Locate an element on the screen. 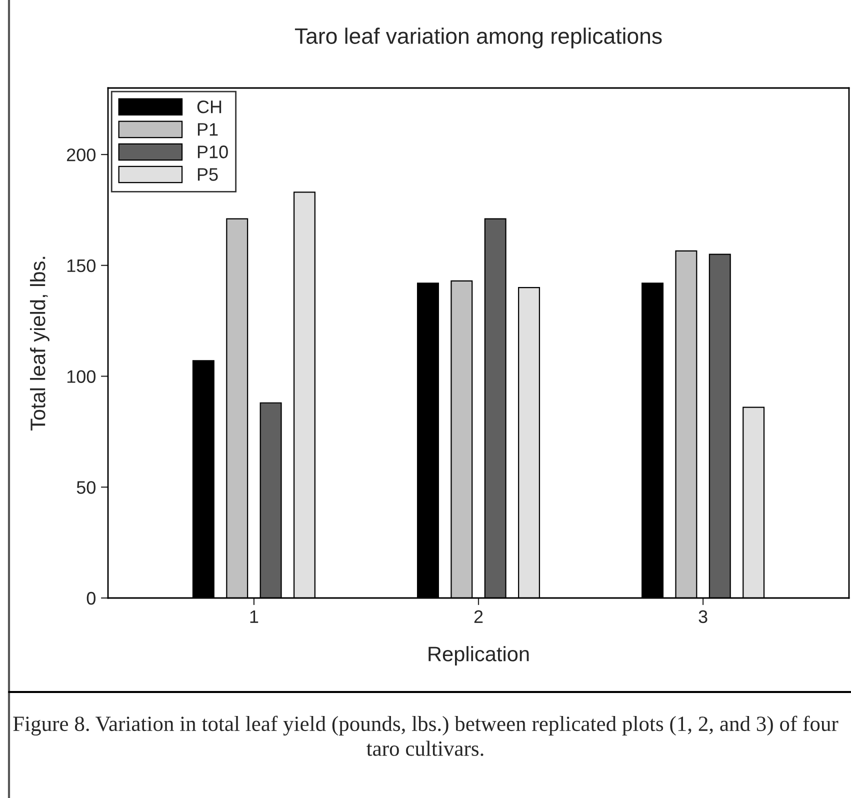  y-tick-label: 200 is located at coordinates (81, 155).